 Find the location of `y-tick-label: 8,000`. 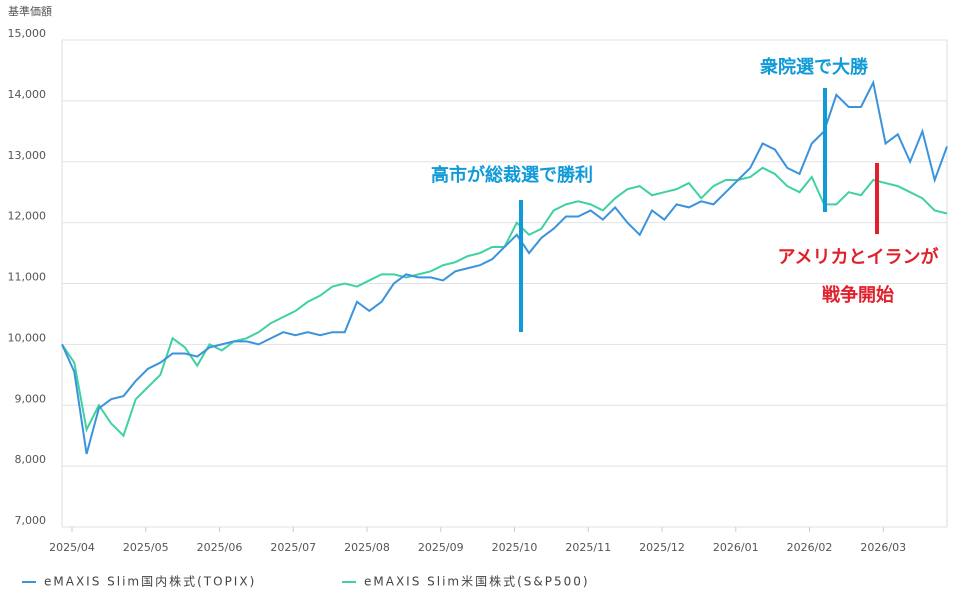

y-tick-label: 8,000 is located at coordinates (31, 459).